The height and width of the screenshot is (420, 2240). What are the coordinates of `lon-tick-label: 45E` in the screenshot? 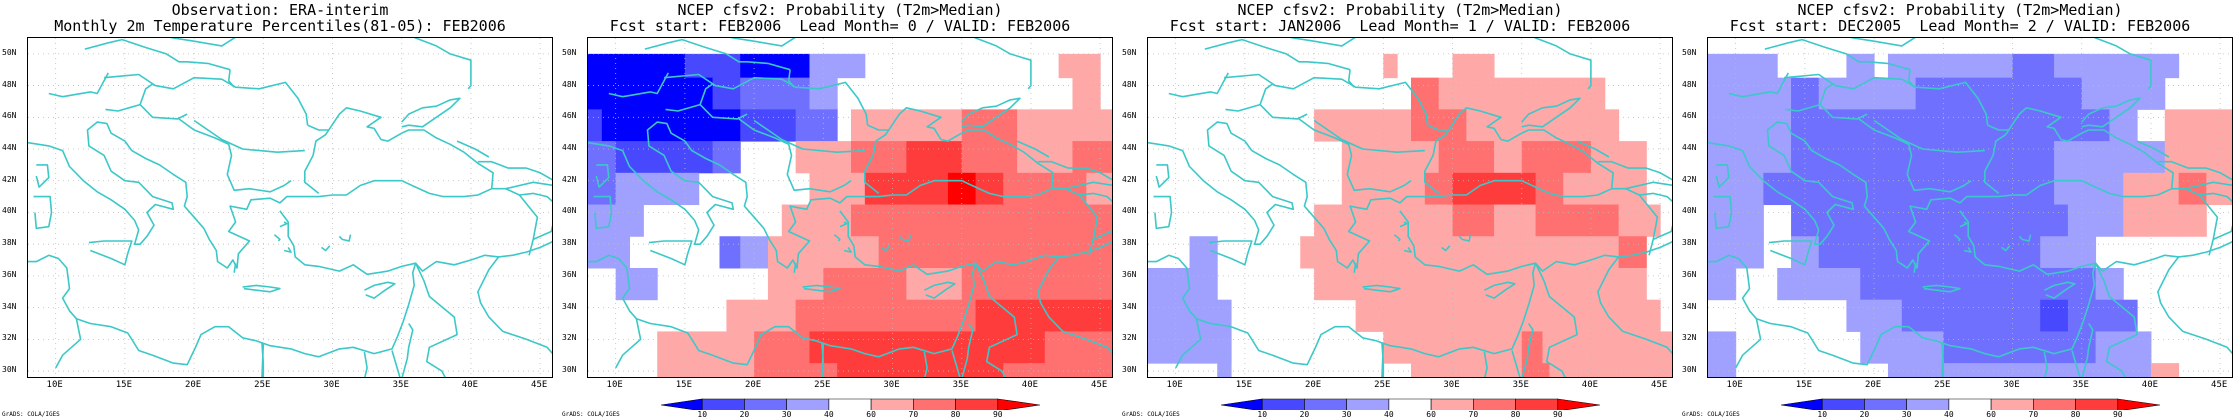 It's located at (539, 385).